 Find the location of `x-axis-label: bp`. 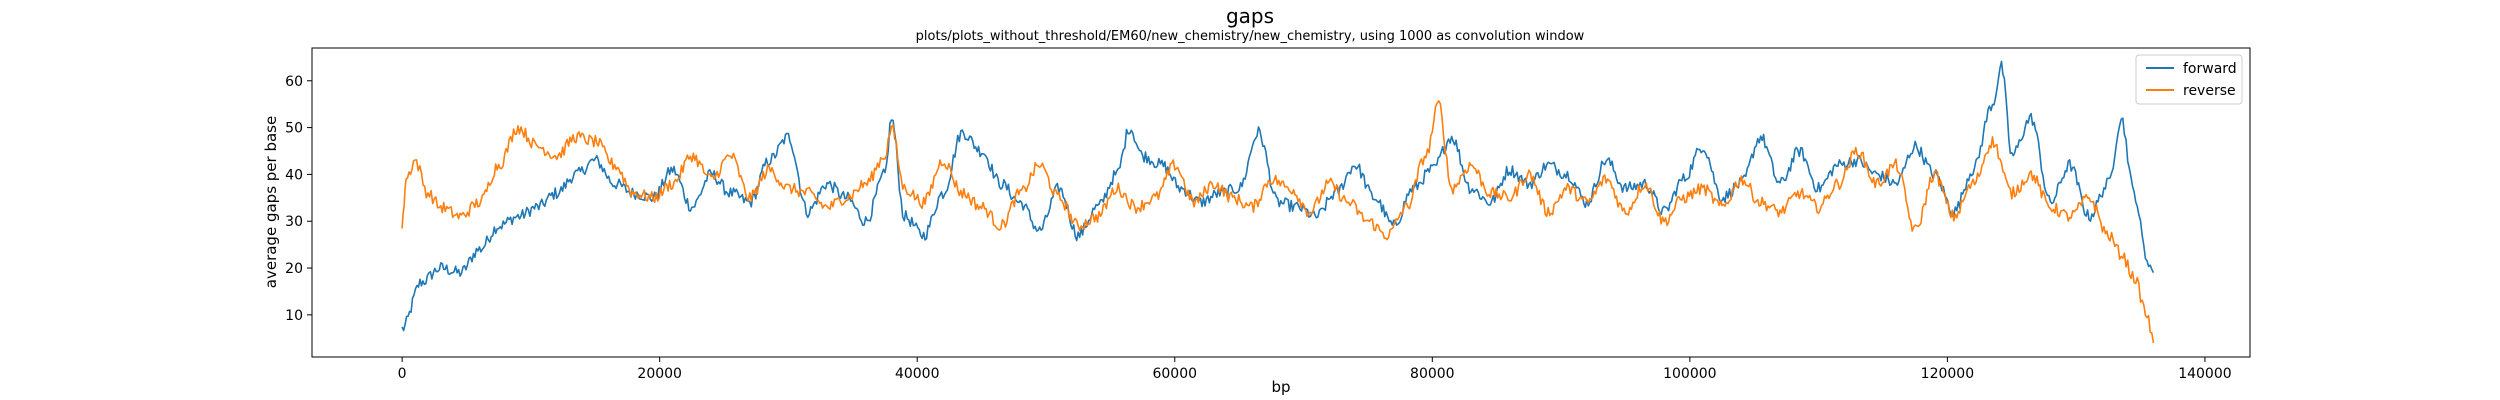

x-axis-label: bp is located at coordinates (1280, 387).